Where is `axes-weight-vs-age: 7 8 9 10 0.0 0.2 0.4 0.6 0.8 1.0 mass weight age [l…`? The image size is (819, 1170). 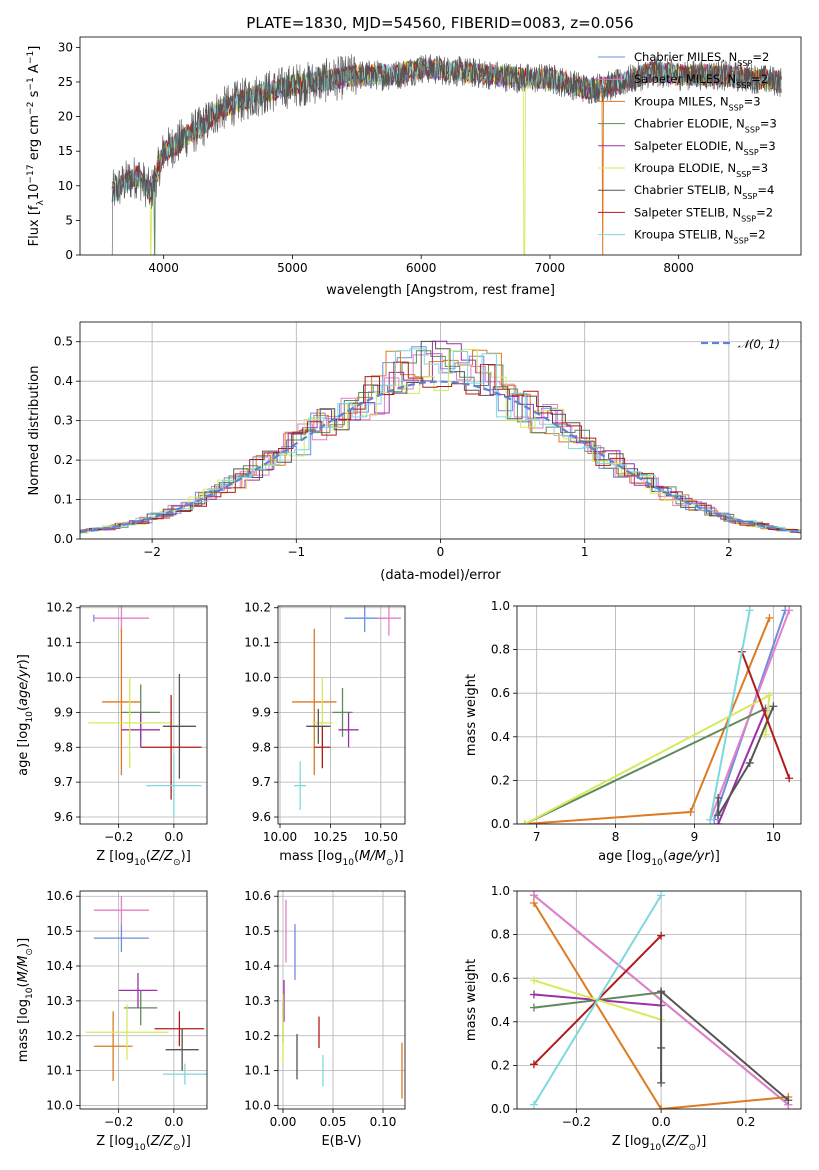
axes-weight-vs-age: 7 8 9 10 0.0 0.2 0.4 0.6 0.8 1.0 mass weight age [l… is located at coordinates (633, 733).